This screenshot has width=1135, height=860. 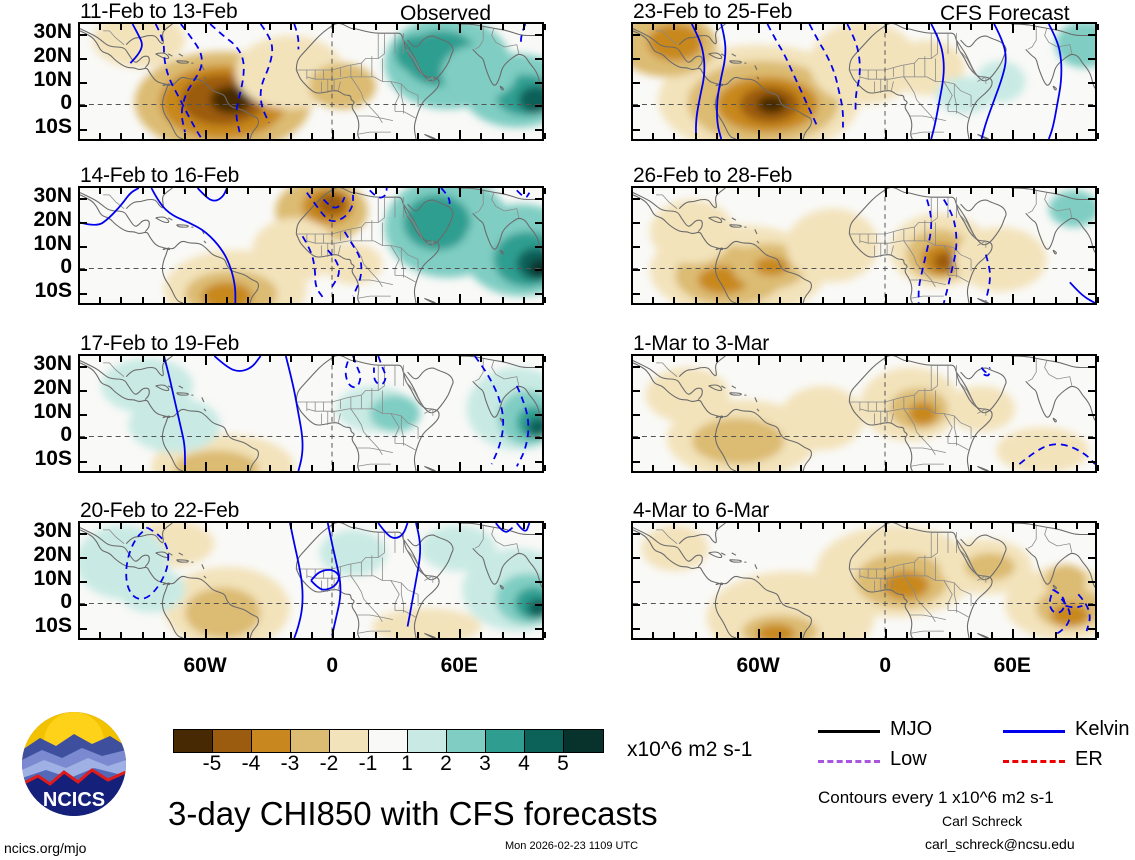 I want to click on y-axis-label-2: 10N, so click(x=52, y=243).